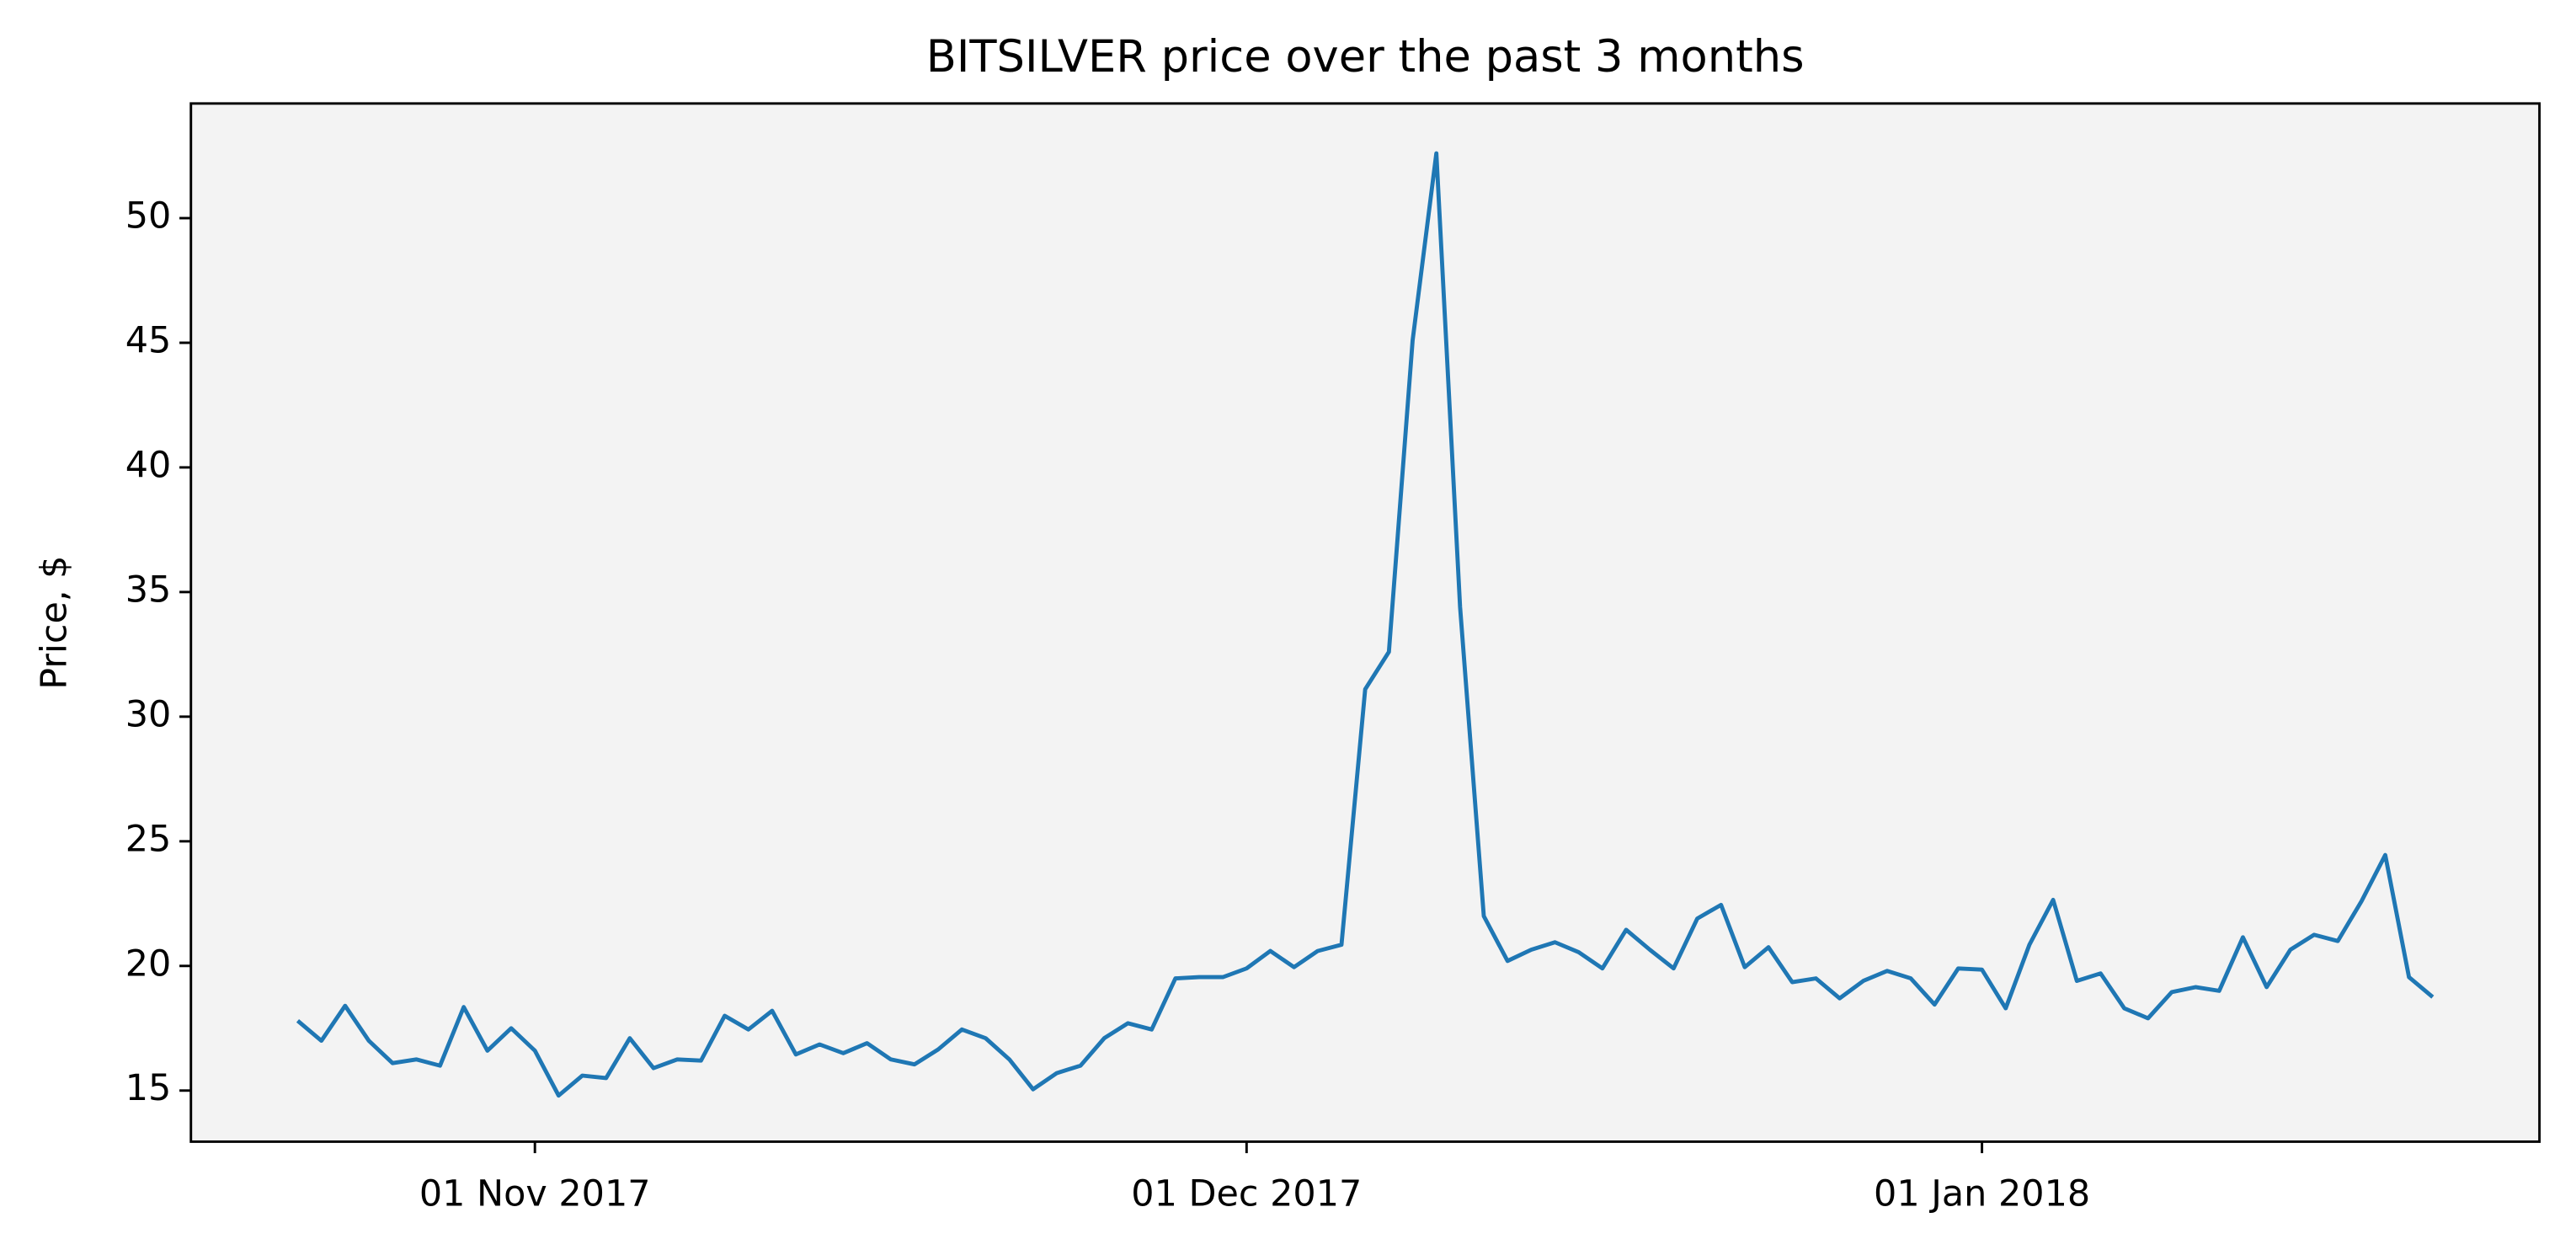 This screenshot has width=2576, height=1255. I want to click on chart-title: BITSILVER price over the past 3 months, so click(1365, 57).